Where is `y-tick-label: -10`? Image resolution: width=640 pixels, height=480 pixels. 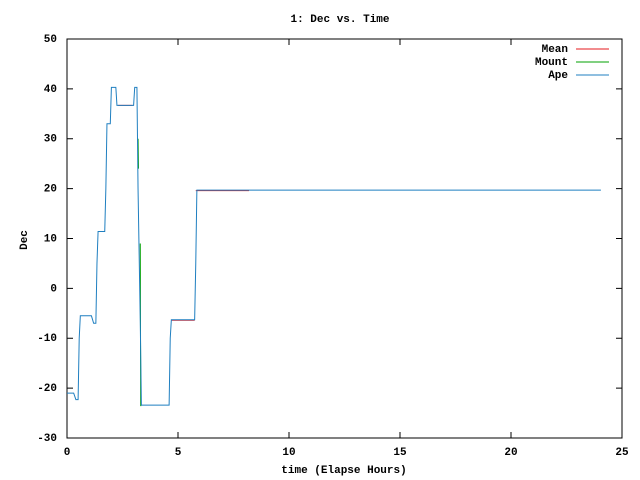
y-tick-label: -10 is located at coordinates (47, 339).